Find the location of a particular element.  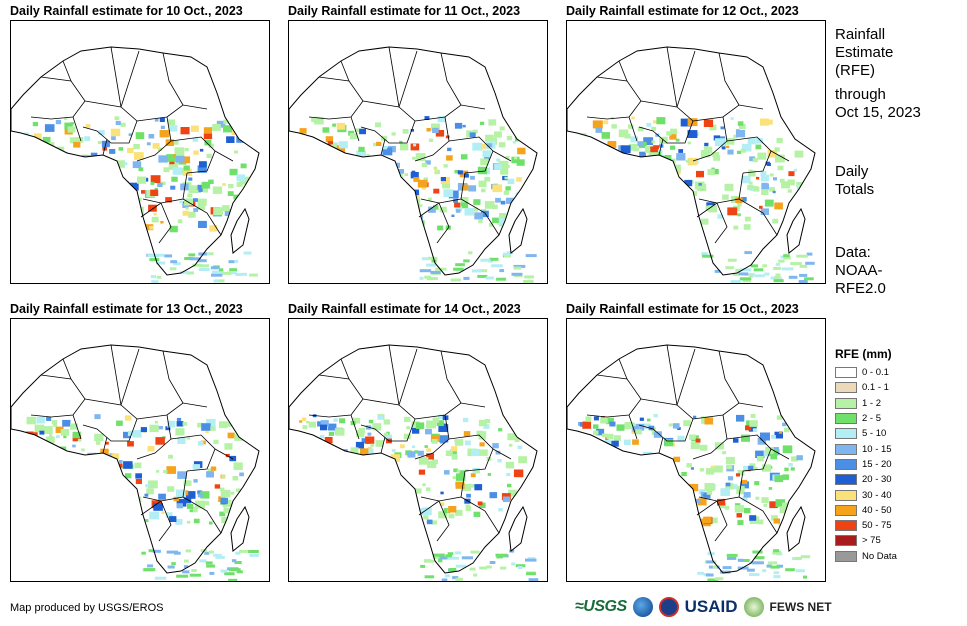

legend-label: 10 - 15 is located at coordinates (877, 449).